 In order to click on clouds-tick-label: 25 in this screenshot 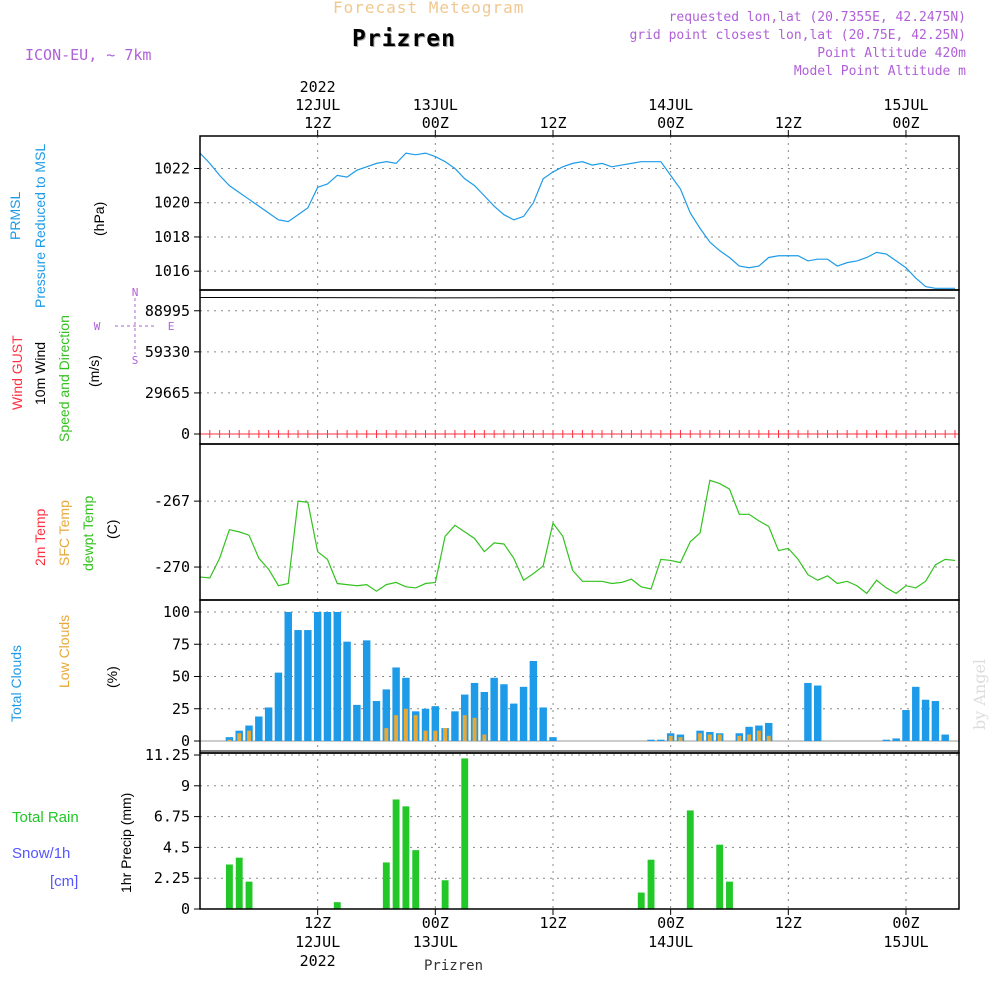, I will do `click(181, 709)`.